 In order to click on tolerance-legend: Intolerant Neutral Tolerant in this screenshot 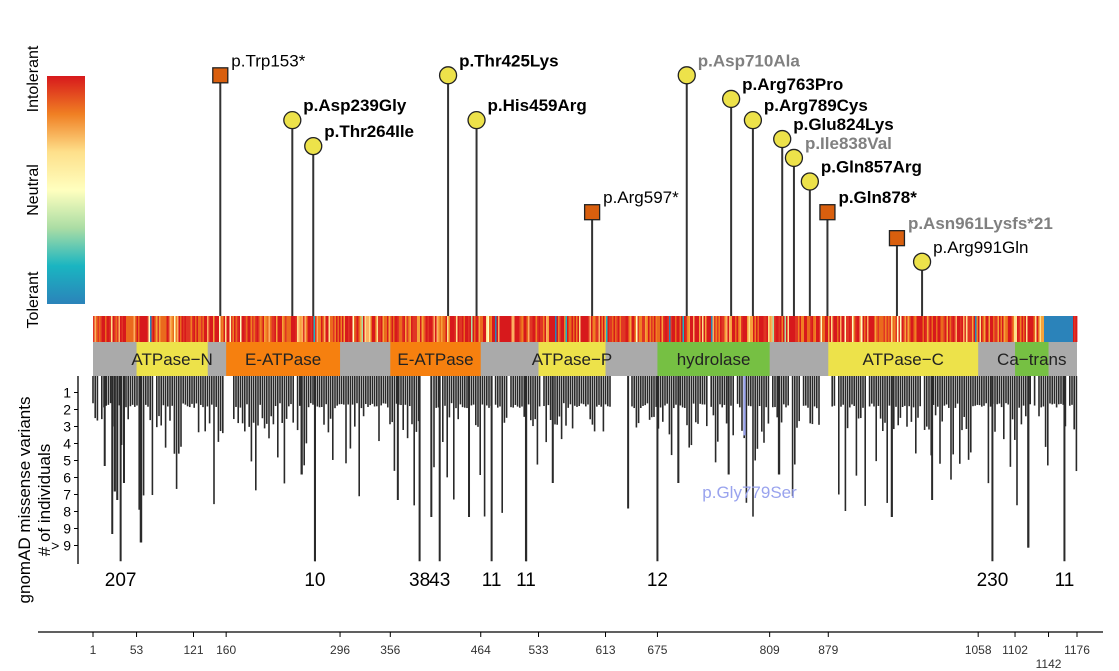, I will do `click(55, 186)`.